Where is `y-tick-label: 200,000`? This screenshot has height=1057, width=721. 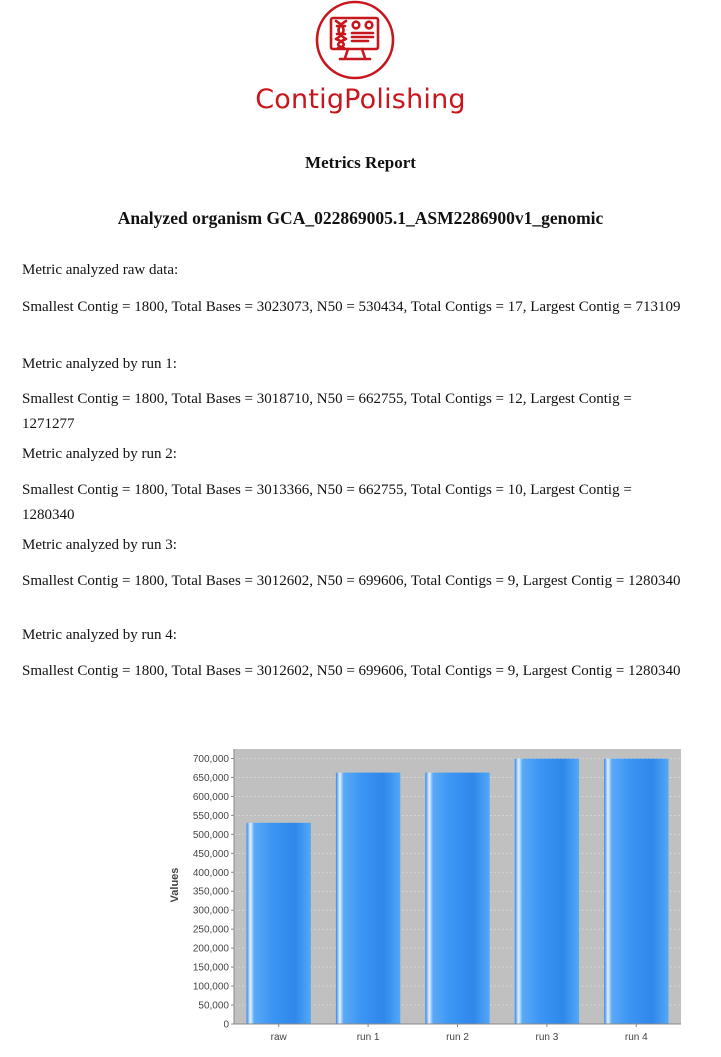 y-tick-label: 200,000 is located at coordinates (211, 949).